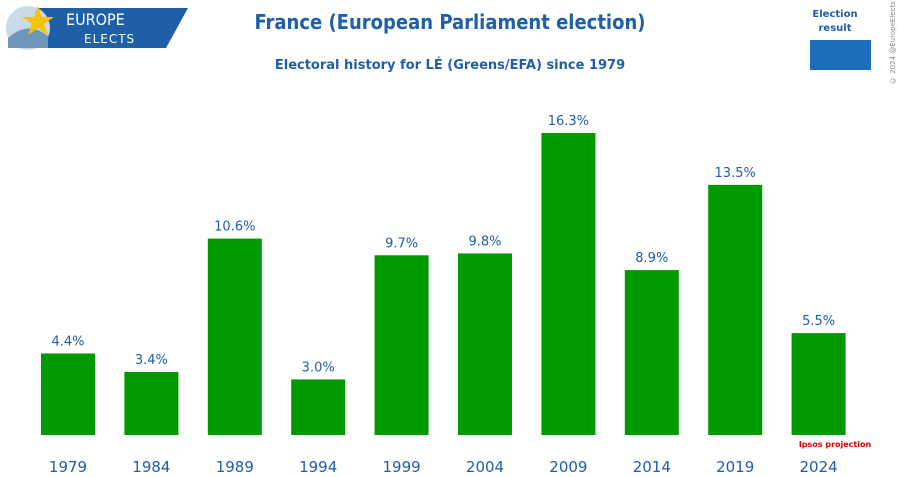 The height and width of the screenshot is (477, 900). I want to click on logo-line2: ELECTS, so click(109, 39).